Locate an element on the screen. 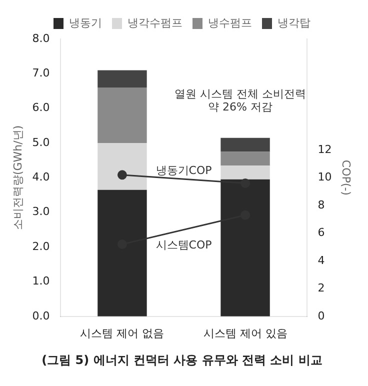 Image resolution: width=368 pixels, height=386 pixels. y-tick-label: 3.0 is located at coordinates (41, 211).